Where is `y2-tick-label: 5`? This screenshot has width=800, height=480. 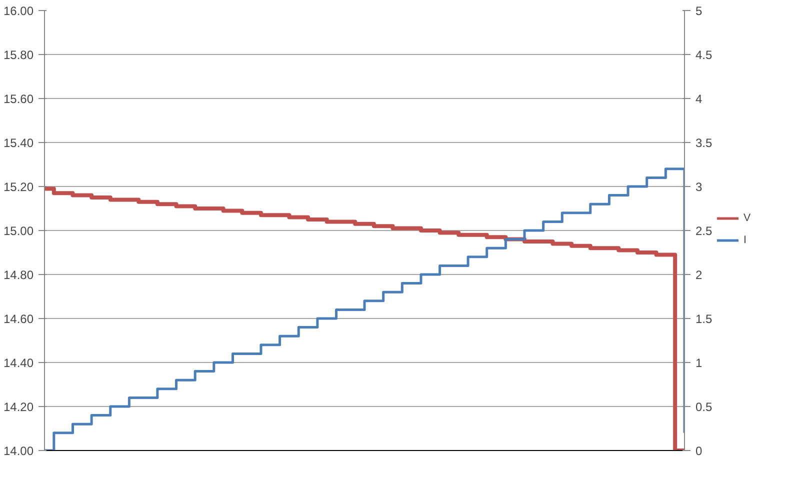 y2-tick-label: 5 is located at coordinates (699, 11).